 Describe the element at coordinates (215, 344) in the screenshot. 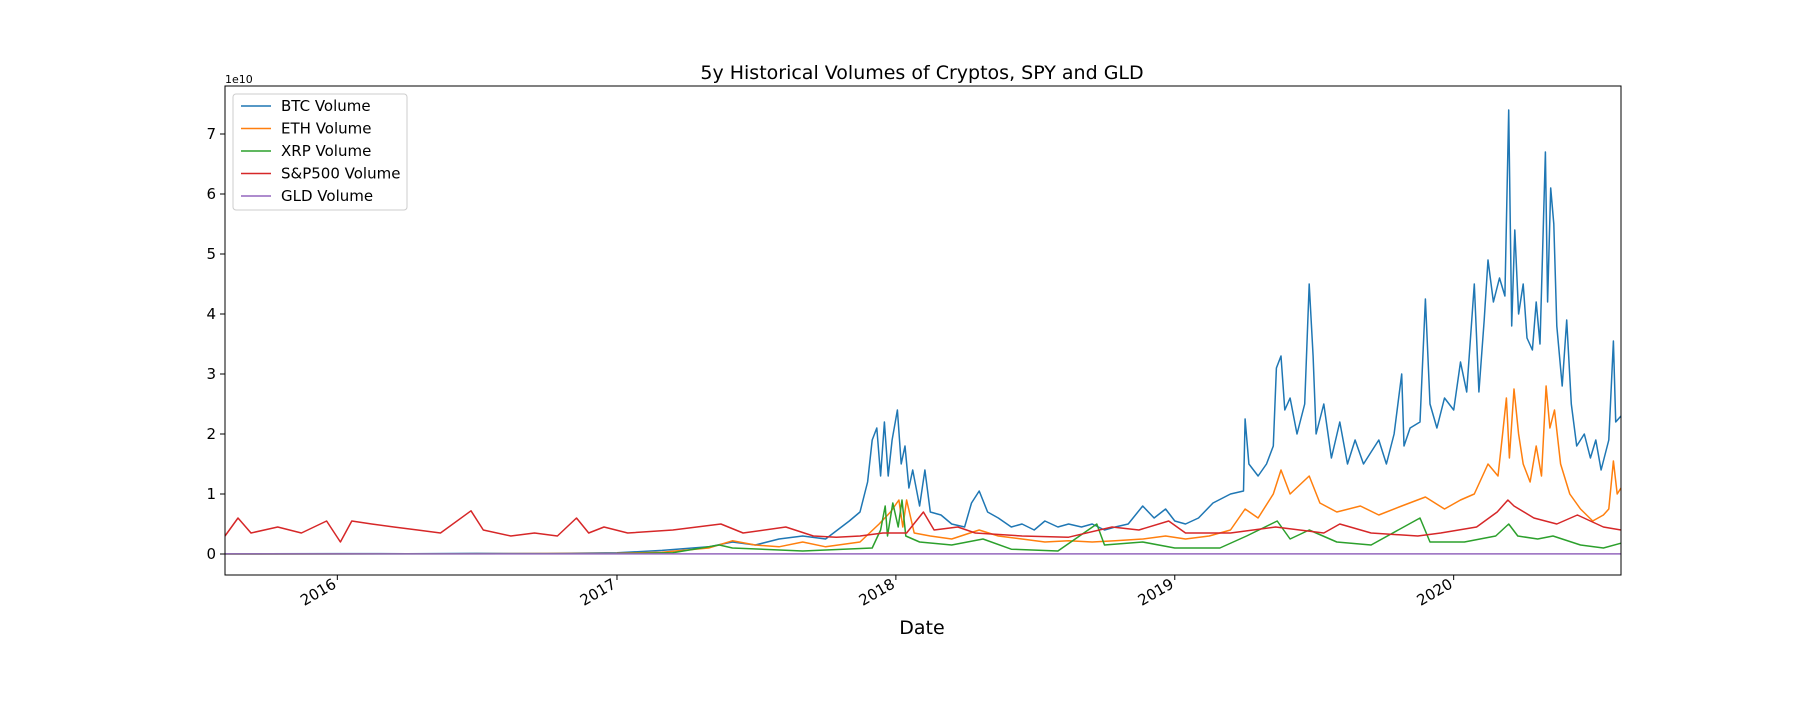

I see `y-axis: 0 1 2 3 4 5 6 7` at that location.